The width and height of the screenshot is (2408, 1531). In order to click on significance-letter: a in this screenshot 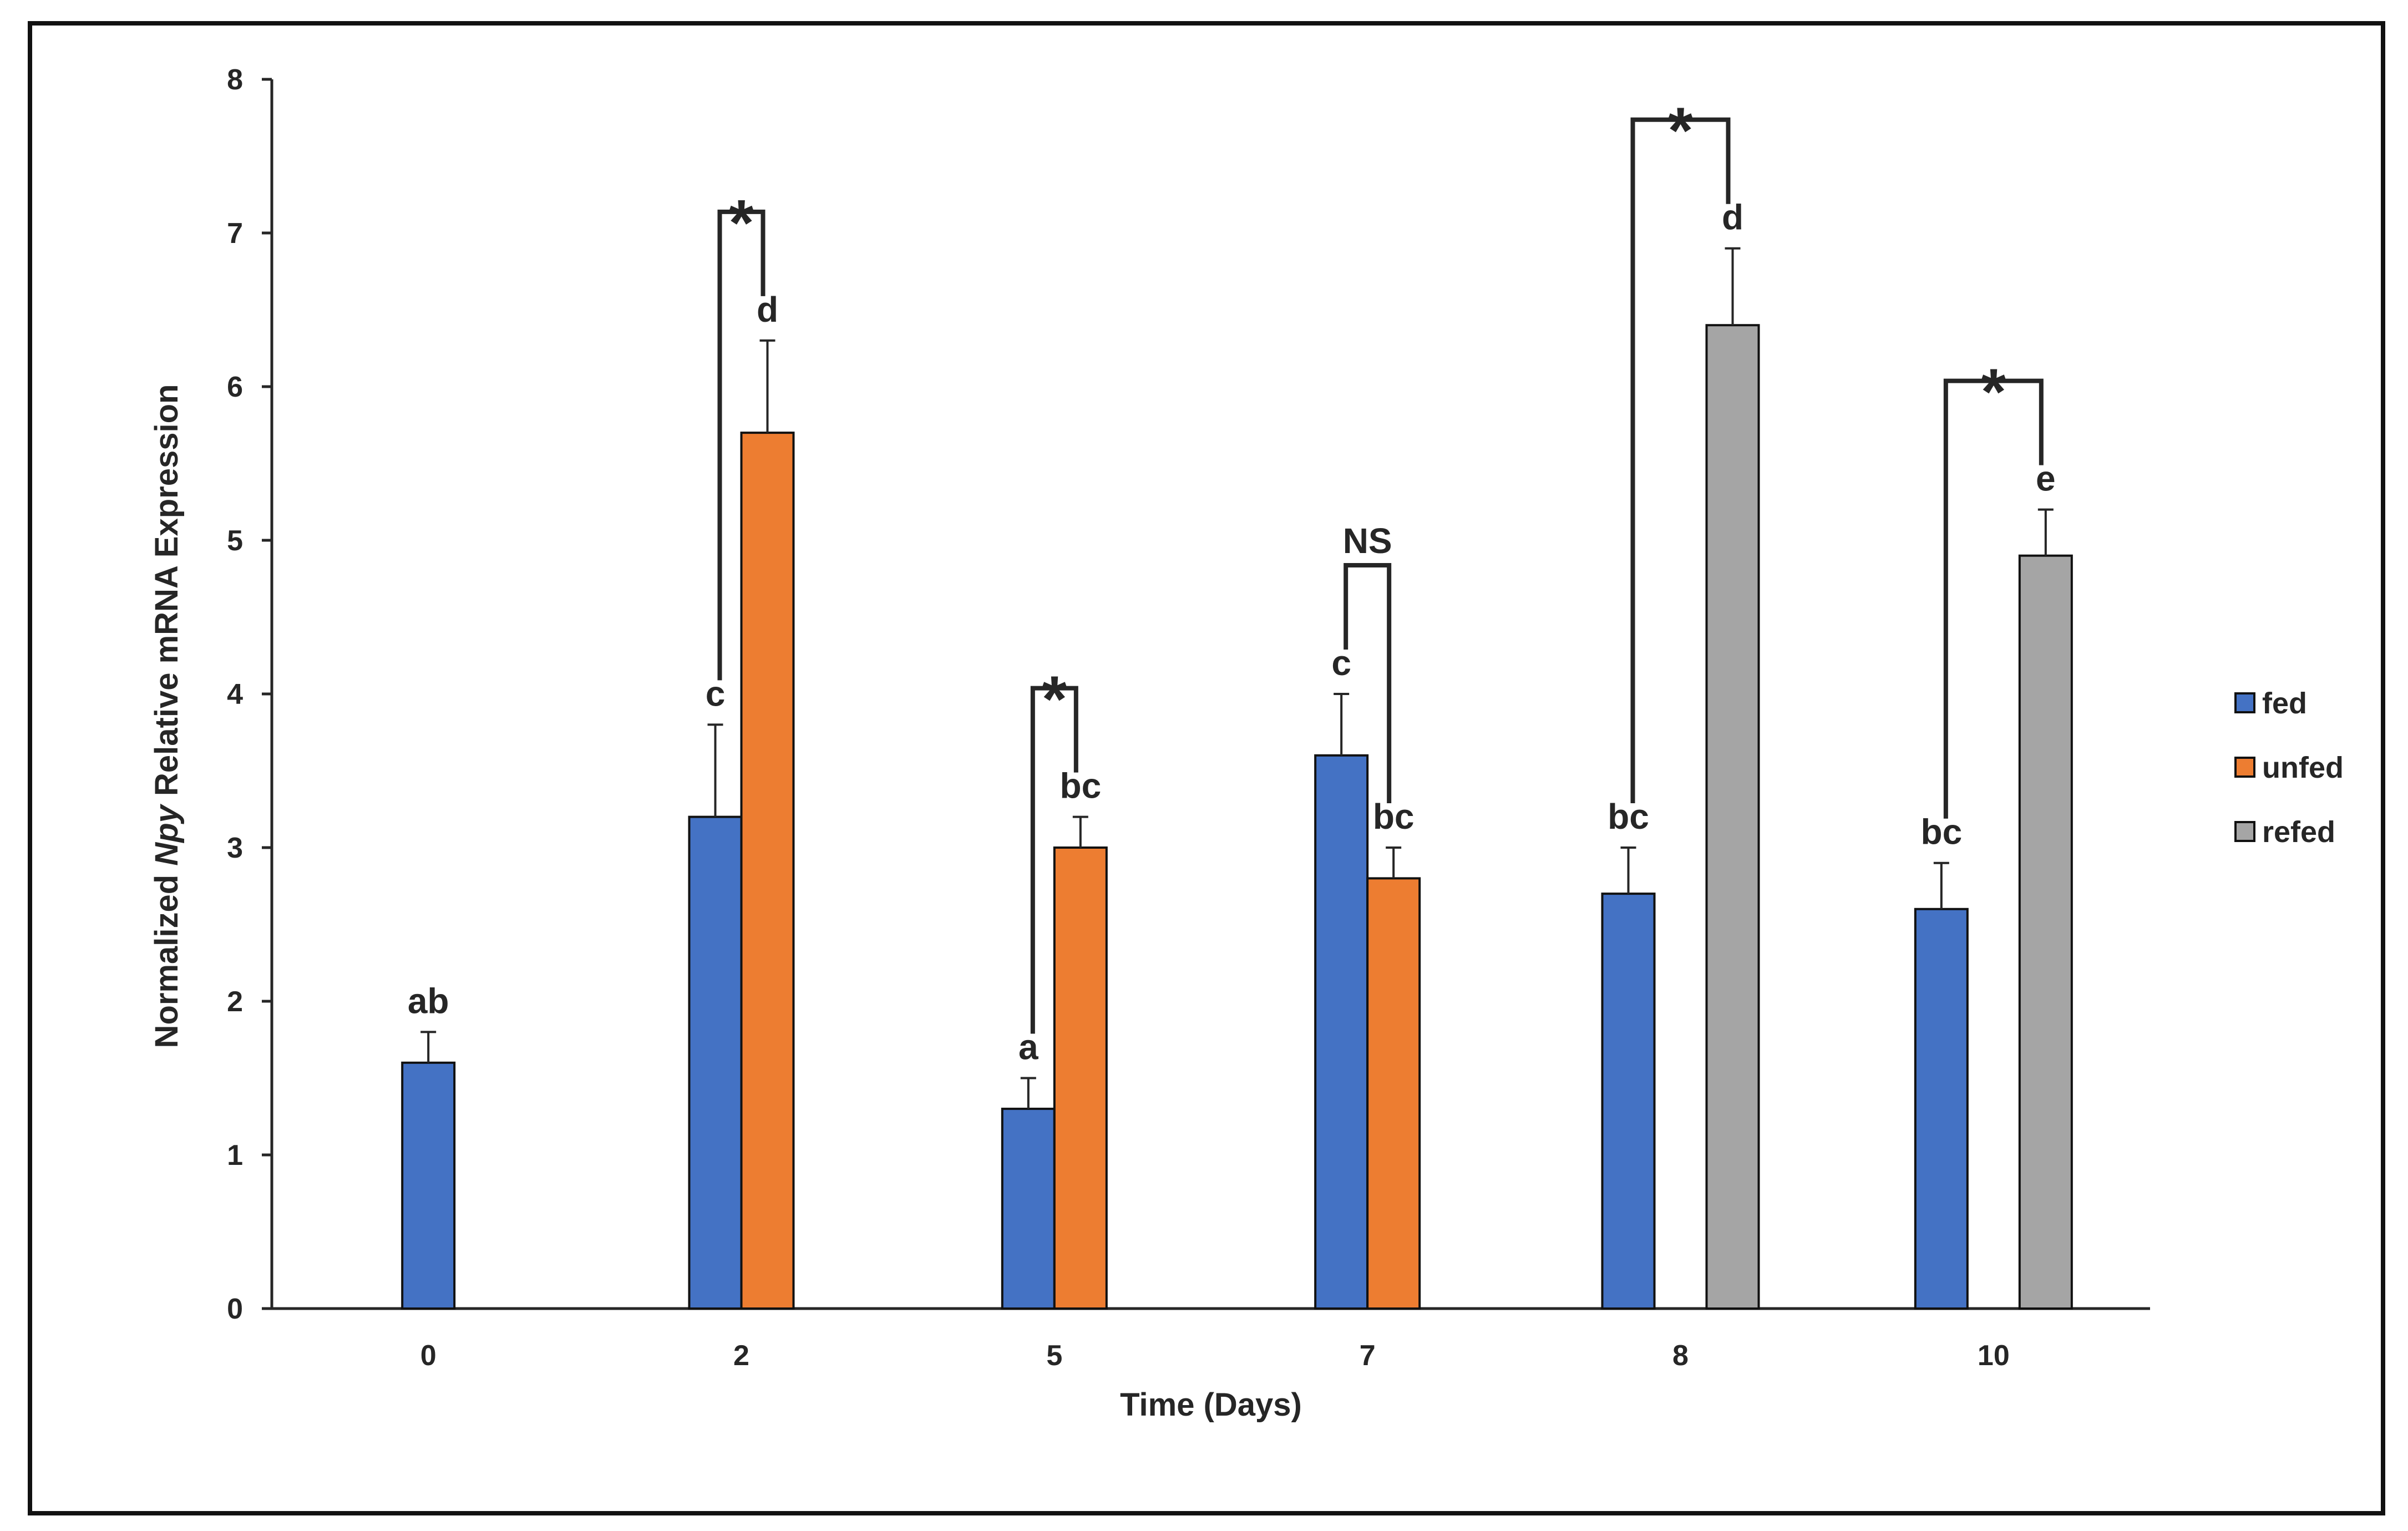, I will do `click(1028, 1047)`.